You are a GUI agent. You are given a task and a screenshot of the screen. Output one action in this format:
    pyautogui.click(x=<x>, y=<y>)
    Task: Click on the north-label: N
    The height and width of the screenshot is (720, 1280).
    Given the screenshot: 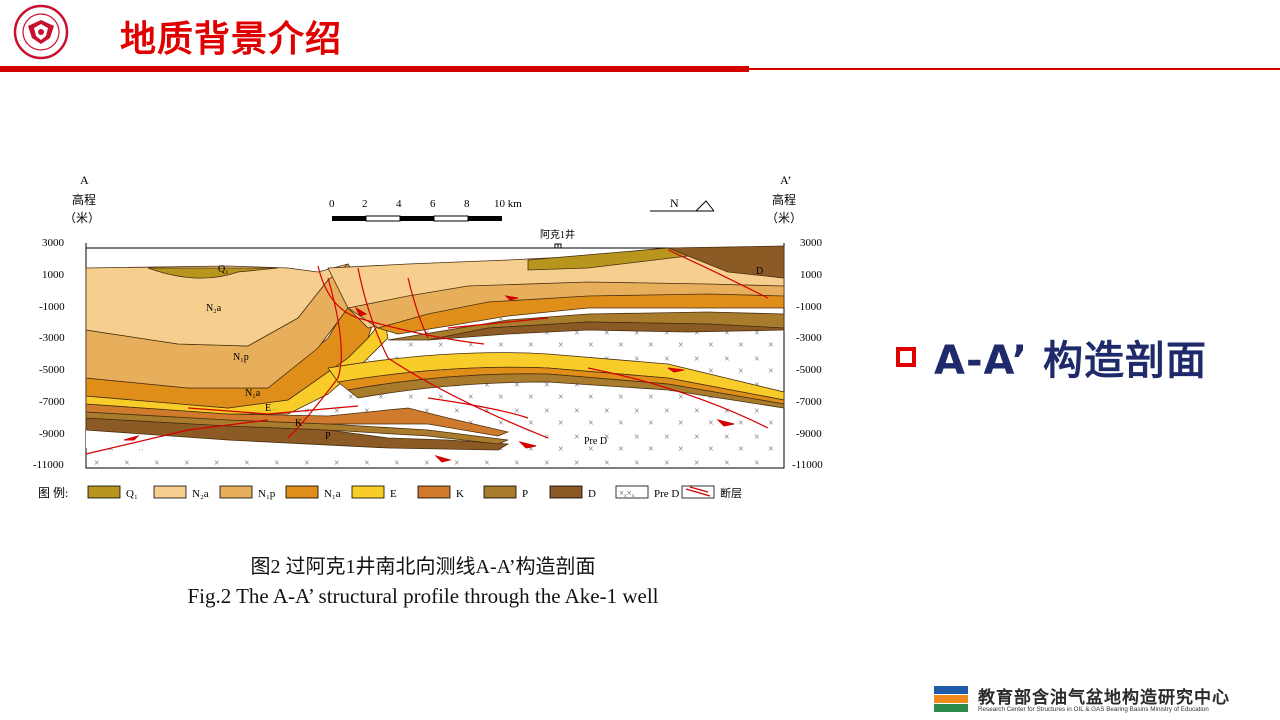 What is the action you would take?
    pyautogui.click(x=674, y=203)
    